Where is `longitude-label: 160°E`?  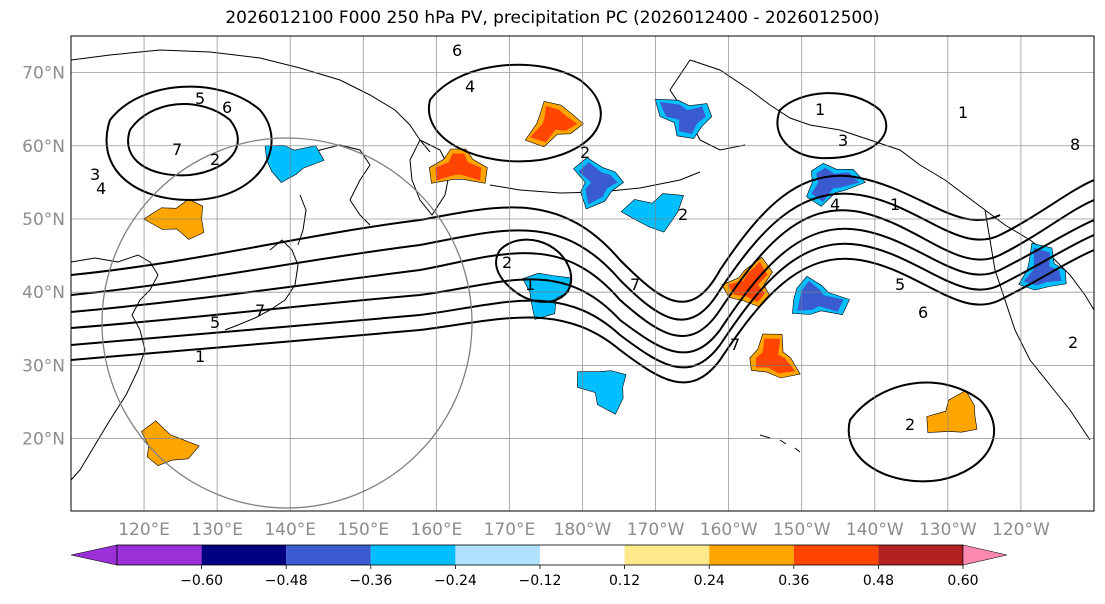 longitude-label: 160°E is located at coordinates (437, 530).